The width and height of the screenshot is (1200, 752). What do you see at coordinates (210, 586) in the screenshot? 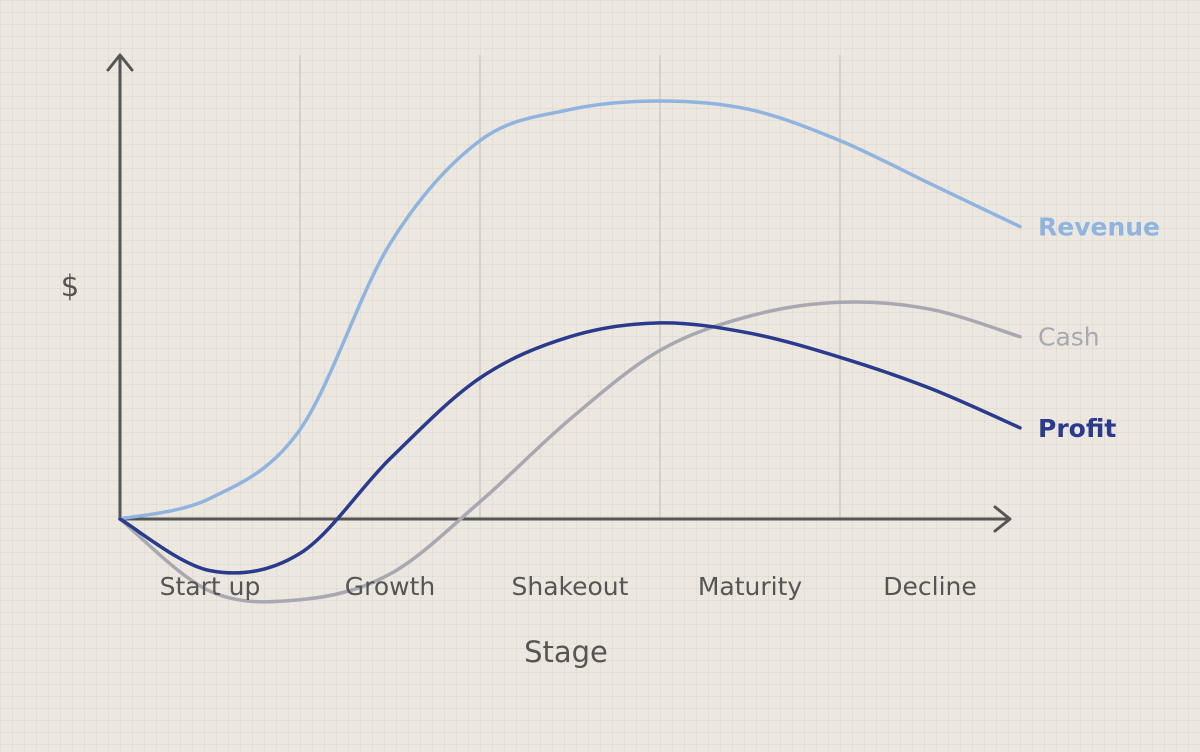
I see `x-tick-label-start-up: Start up` at bounding box center [210, 586].